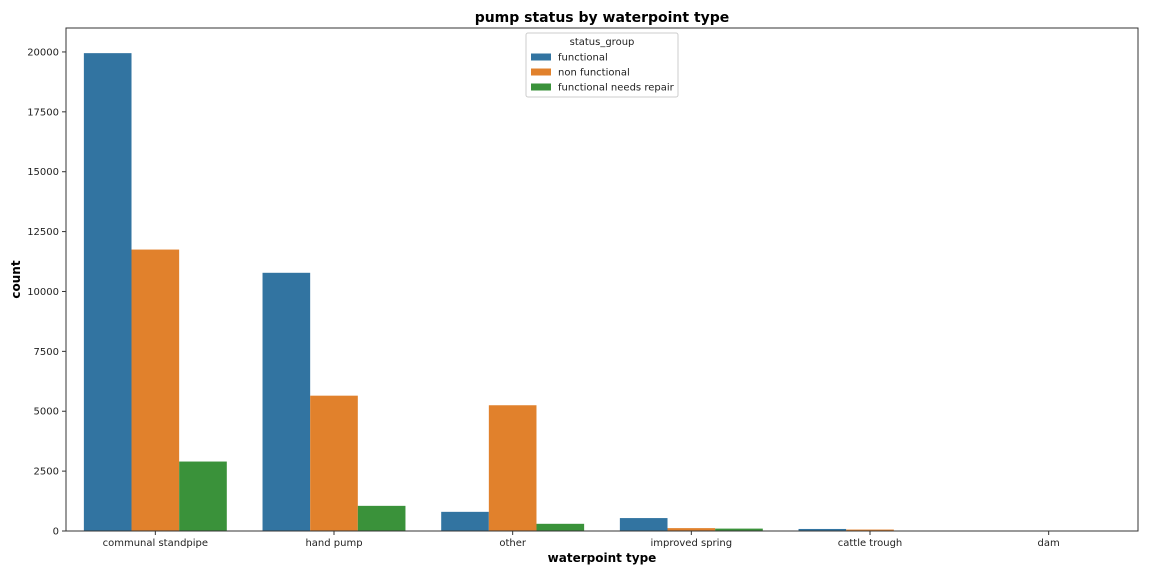 Image resolution: width=1152 pixels, height=576 pixels. I want to click on legend-frame, so click(602, 65).